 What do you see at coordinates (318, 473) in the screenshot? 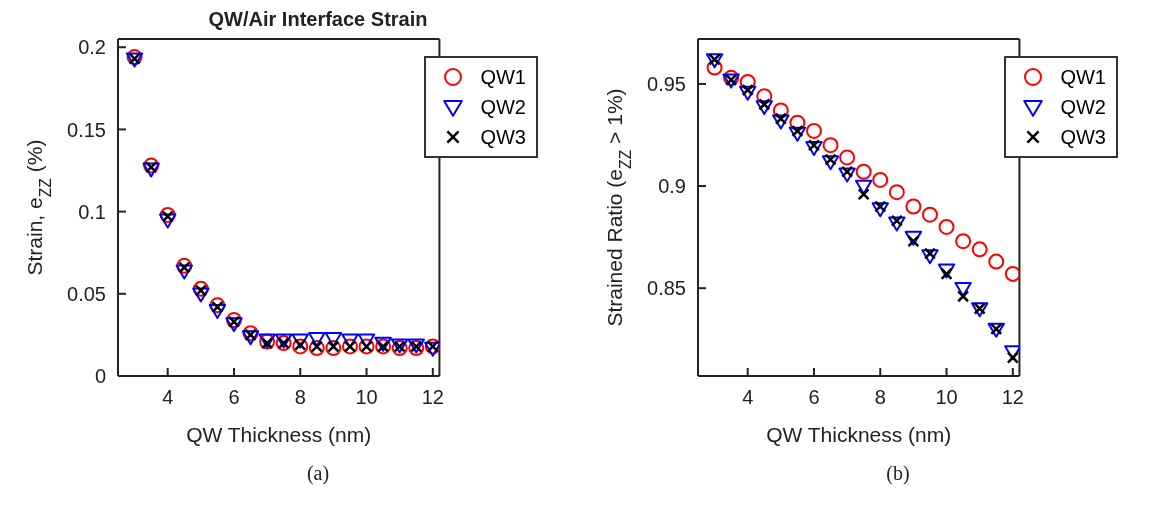
I see `text: (a)` at bounding box center [318, 473].